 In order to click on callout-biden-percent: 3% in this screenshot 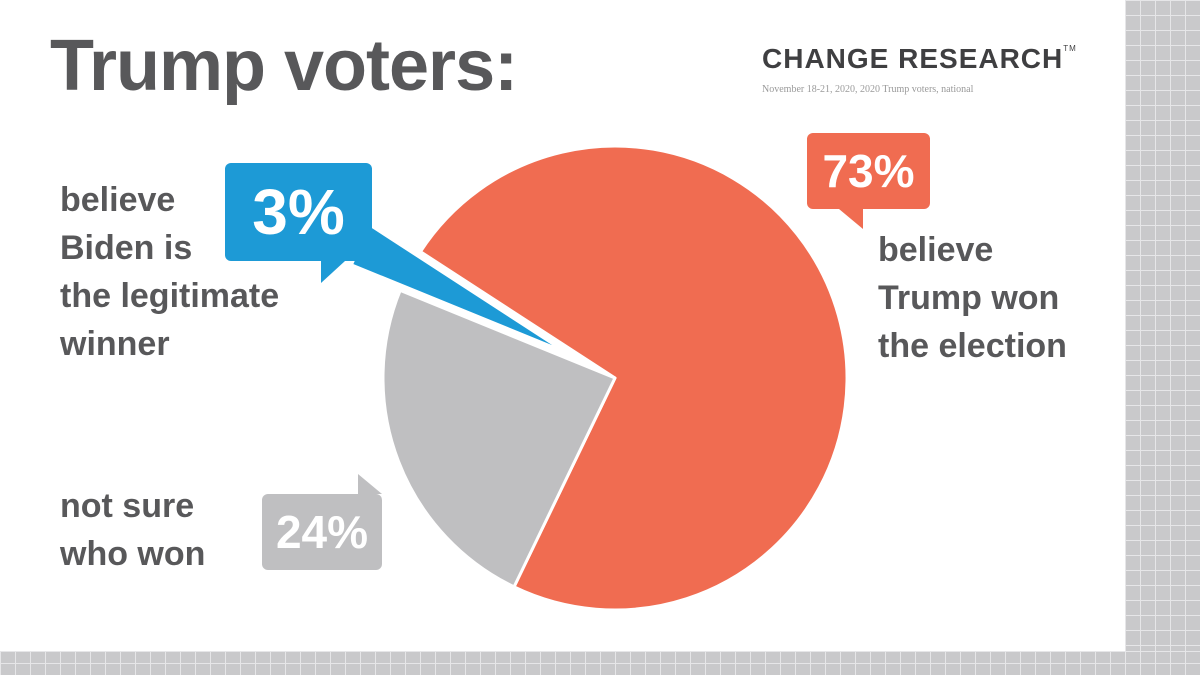, I will do `click(298, 223)`.